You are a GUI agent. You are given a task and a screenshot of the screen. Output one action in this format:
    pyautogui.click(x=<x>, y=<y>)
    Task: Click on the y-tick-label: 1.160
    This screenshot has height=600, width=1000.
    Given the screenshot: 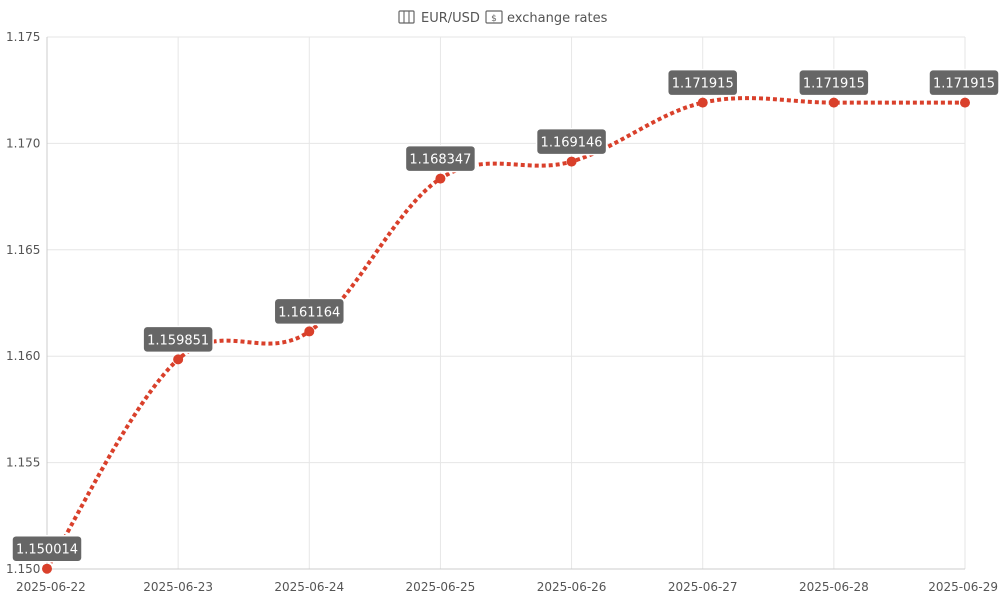 What is the action you would take?
    pyautogui.click(x=23, y=356)
    